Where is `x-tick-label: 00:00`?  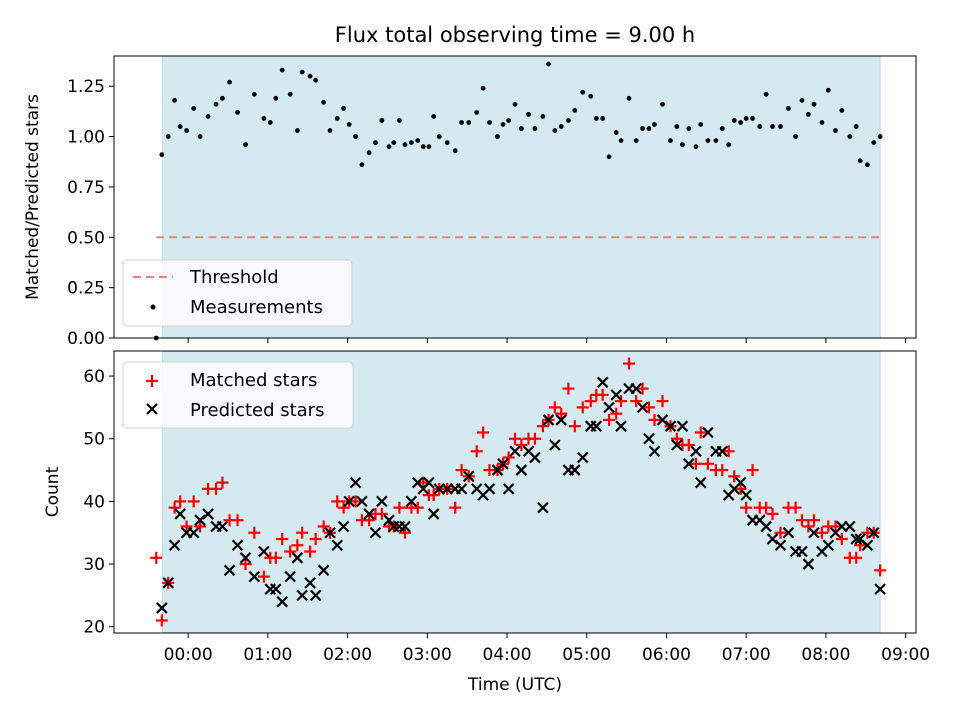
x-tick-label: 00:00 is located at coordinates (188, 655).